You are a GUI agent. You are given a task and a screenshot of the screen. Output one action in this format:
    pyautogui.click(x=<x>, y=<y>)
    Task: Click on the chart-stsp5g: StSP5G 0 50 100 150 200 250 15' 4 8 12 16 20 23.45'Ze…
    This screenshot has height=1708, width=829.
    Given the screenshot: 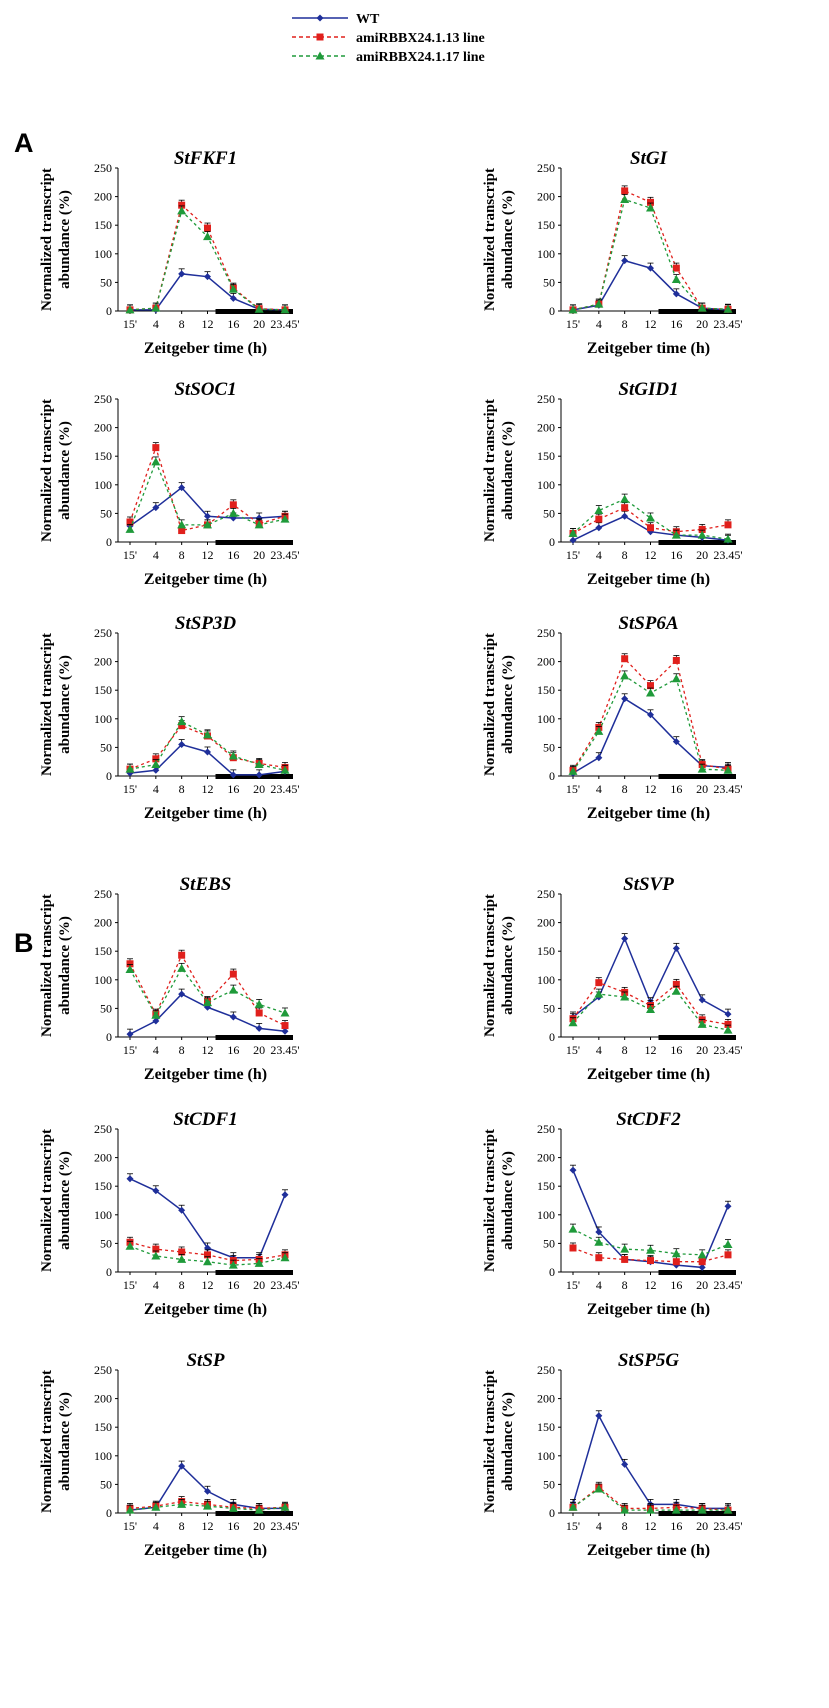 What is the action you would take?
    pyautogui.click(x=612, y=1454)
    